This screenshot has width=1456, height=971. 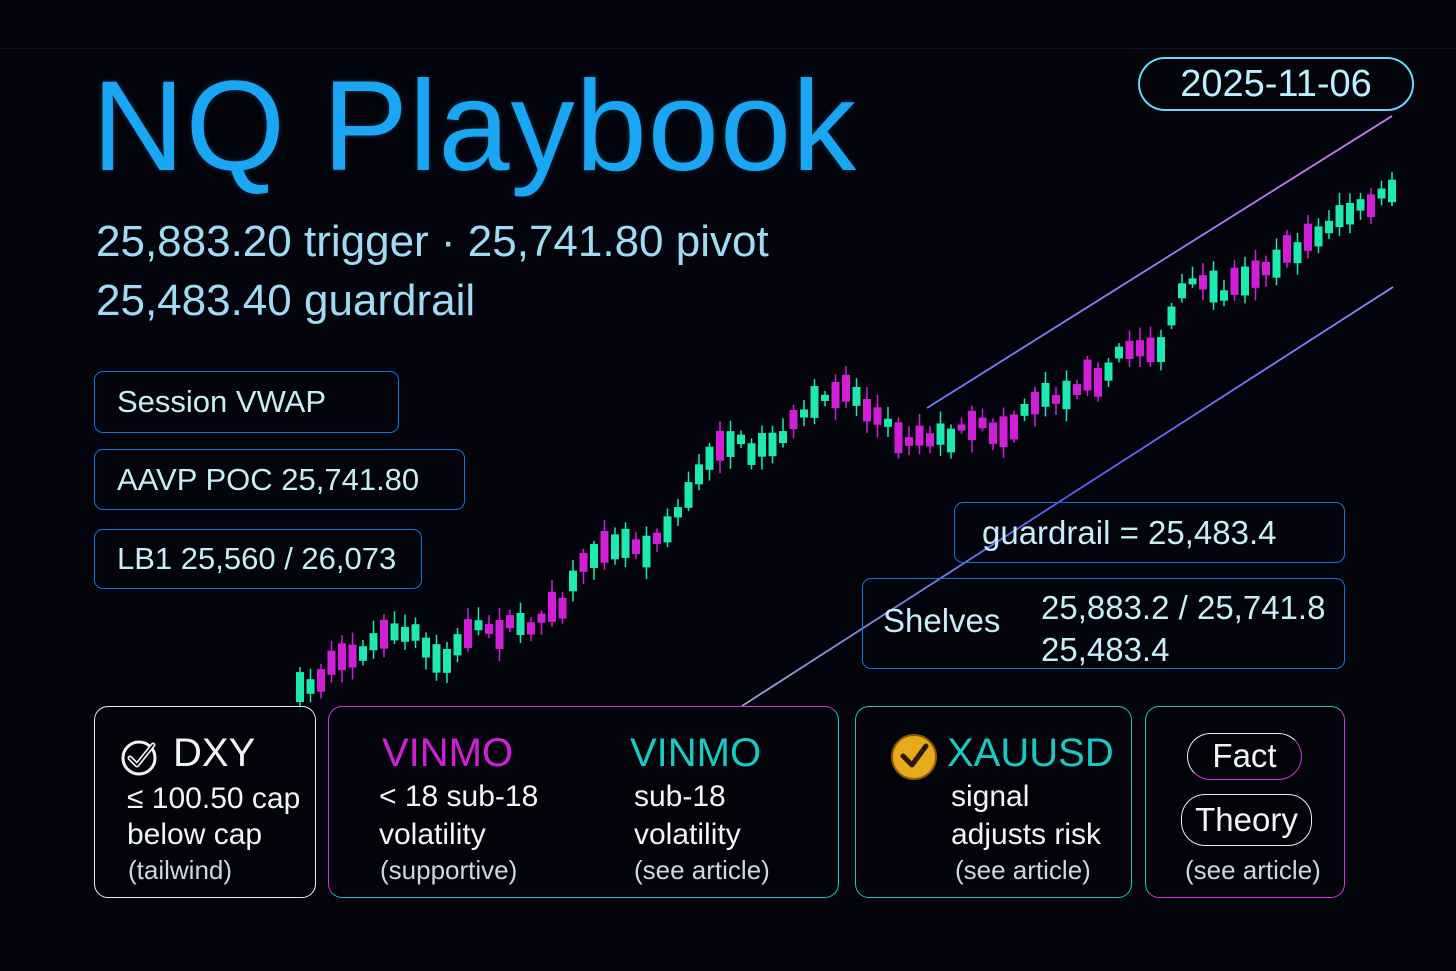 What do you see at coordinates (696, 753) in the screenshot?
I see `vinmo-right-title: VINMO` at bounding box center [696, 753].